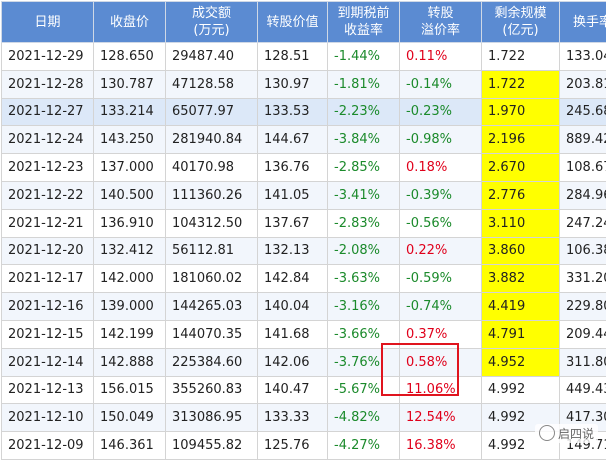  Describe the element at coordinates (293, 279) in the screenshot. I see `cell-conv-value: 142.84` at that location.